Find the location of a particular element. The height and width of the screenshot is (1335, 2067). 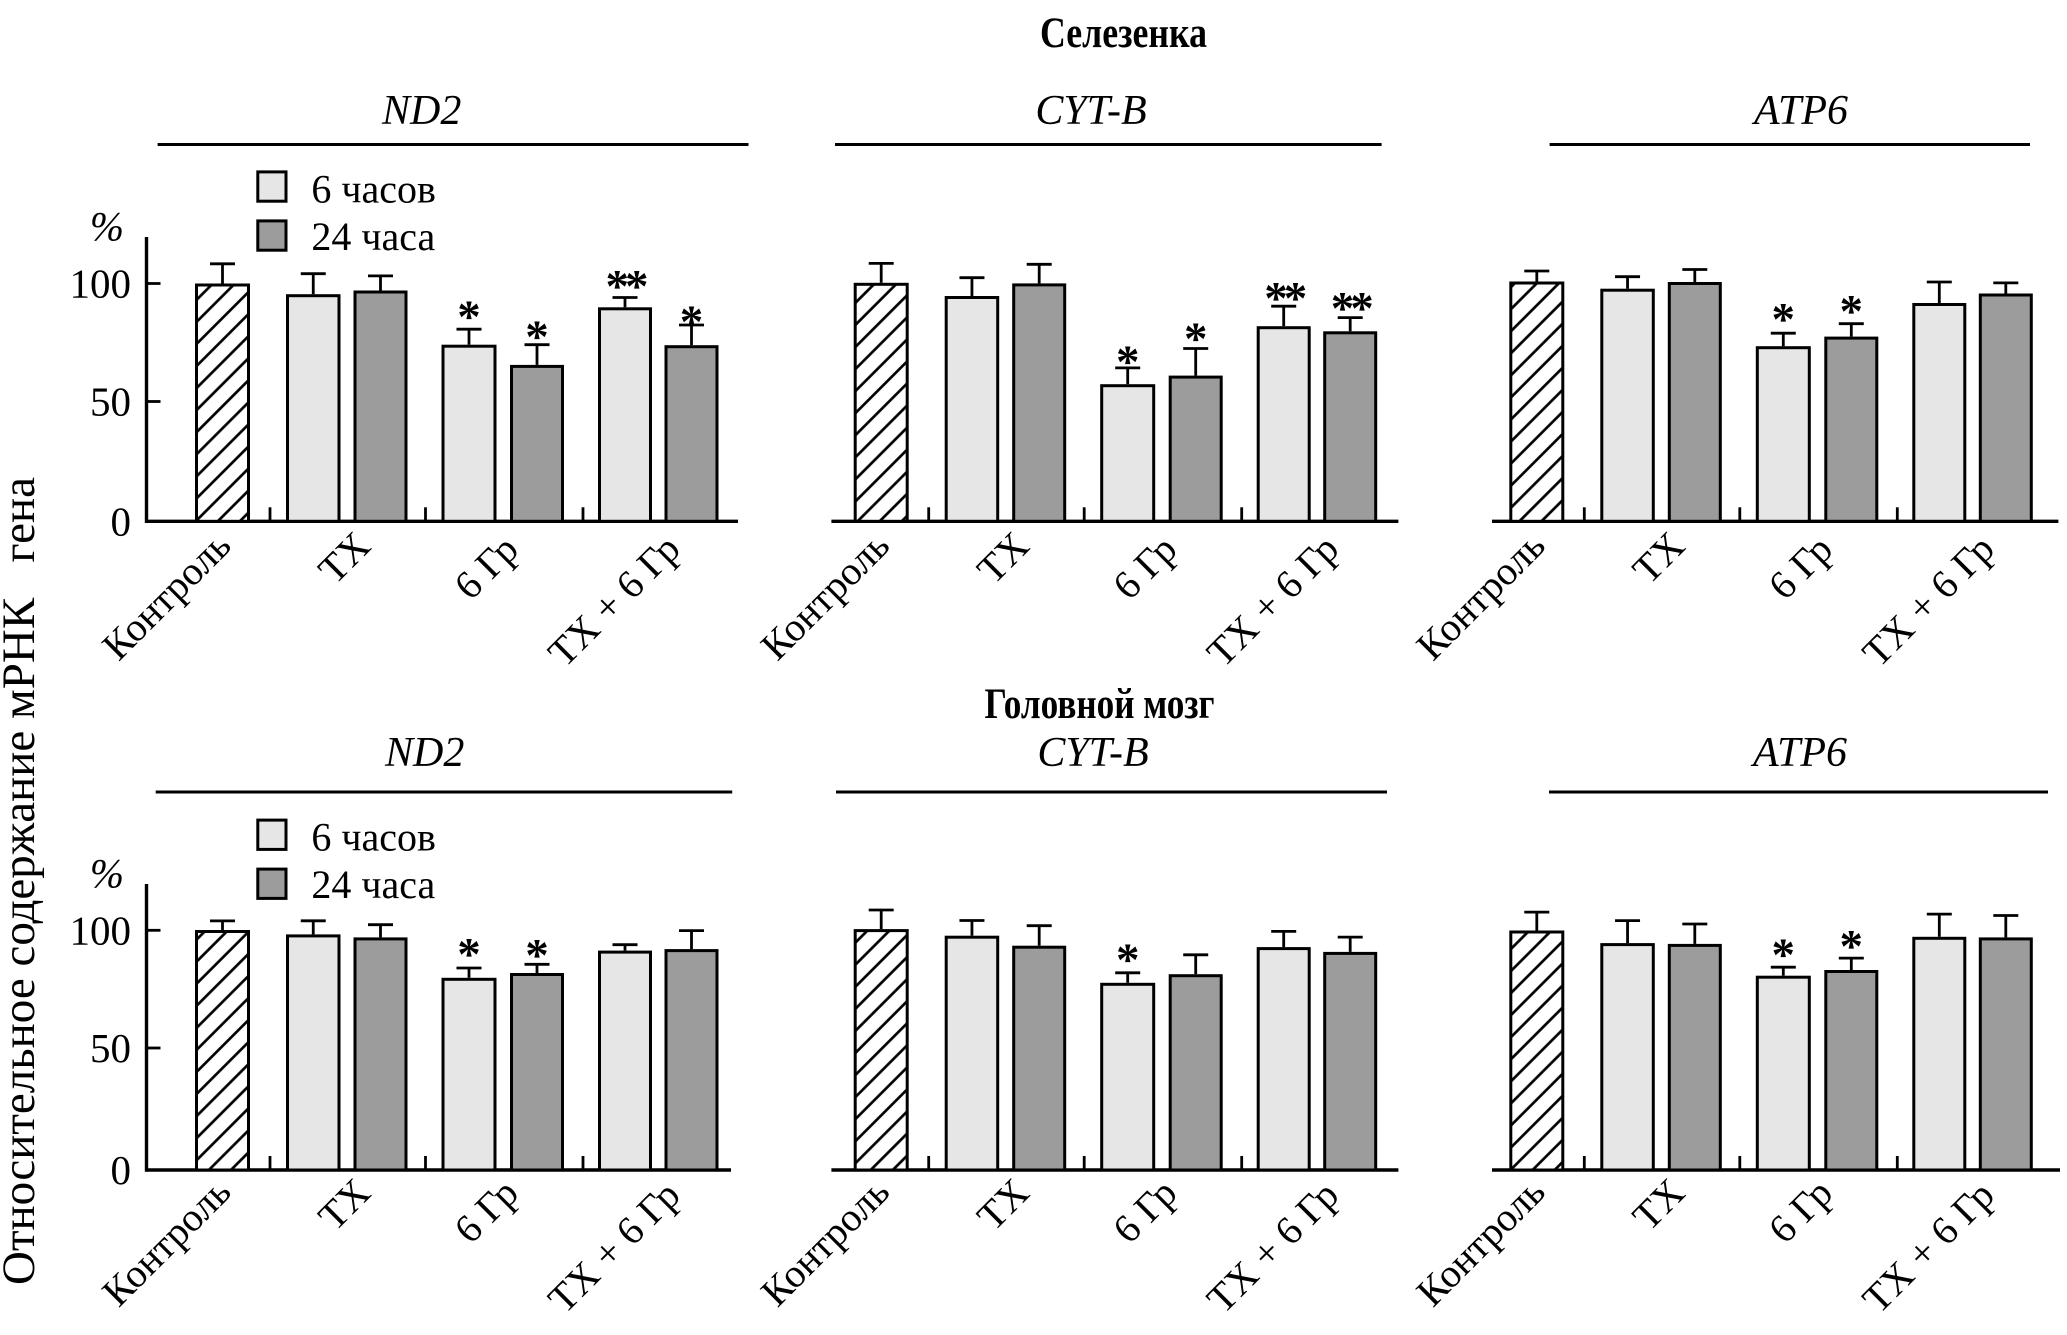

svg-text: Селезенка is located at coordinates (1123, 33).